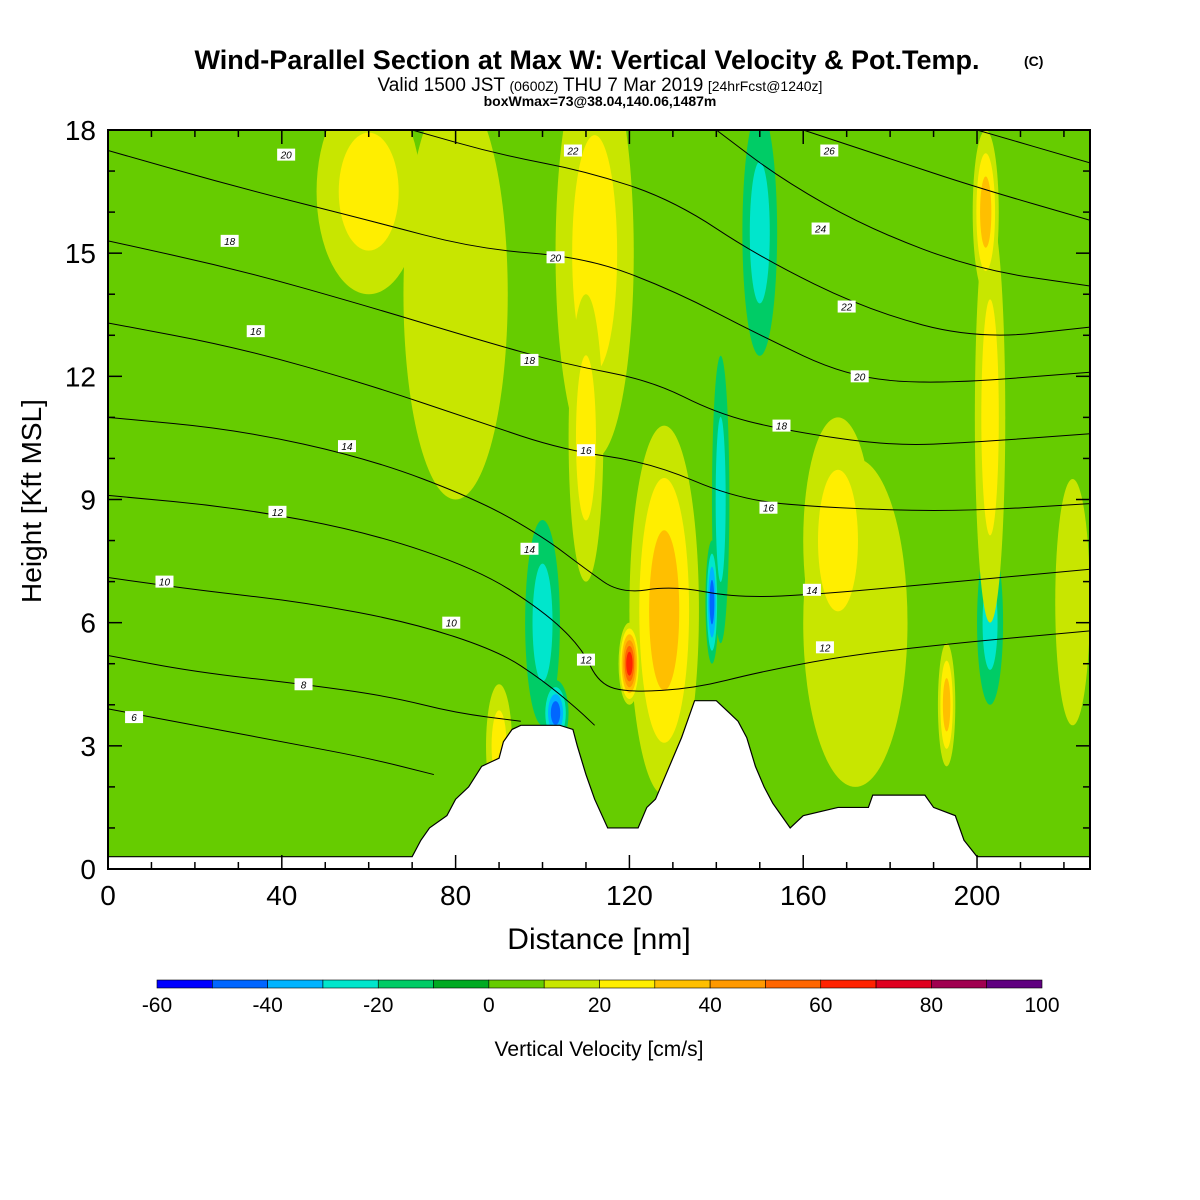 The height and width of the screenshot is (1200, 1200). What do you see at coordinates (455, 895) in the screenshot?
I see `x-tick-label: 80` at bounding box center [455, 895].